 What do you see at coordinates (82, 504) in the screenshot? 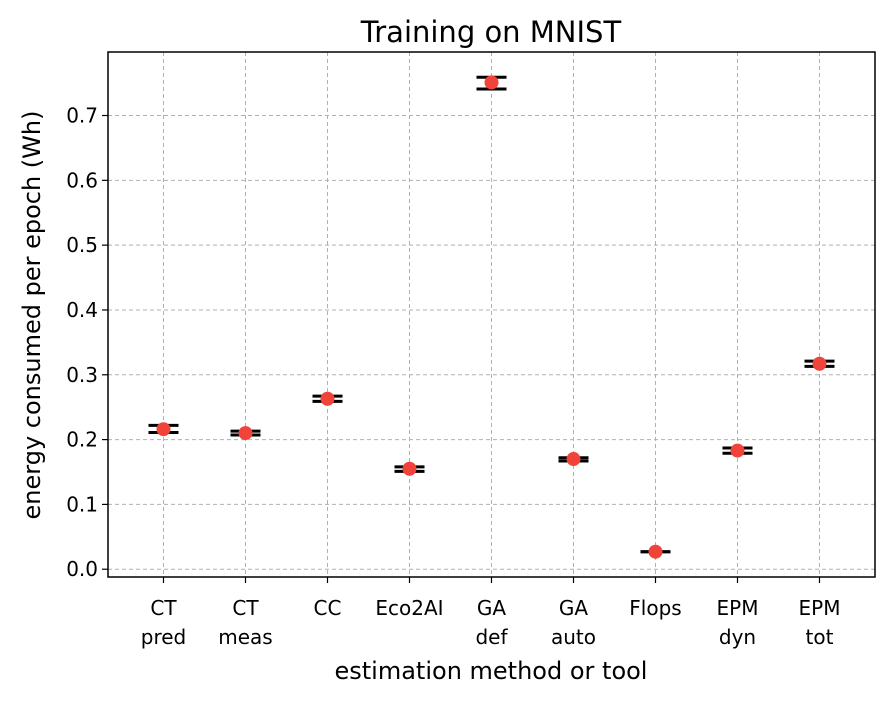
I see `y-tick-label: 0.1` at bounding box center [82, 504].